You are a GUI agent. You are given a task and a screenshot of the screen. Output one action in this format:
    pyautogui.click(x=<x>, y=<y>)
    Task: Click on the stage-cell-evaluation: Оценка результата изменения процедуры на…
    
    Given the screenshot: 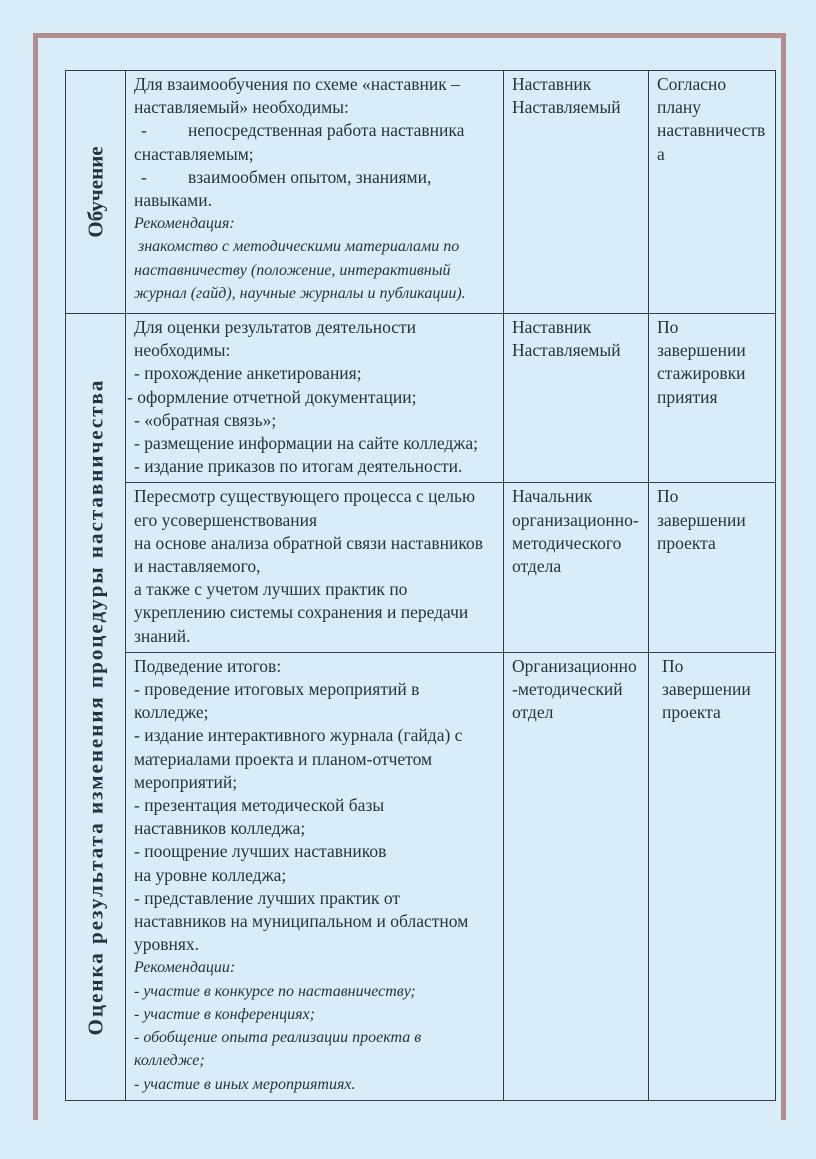 What is the action you would take?
    pyautogui.click(x=95, y=707)
    